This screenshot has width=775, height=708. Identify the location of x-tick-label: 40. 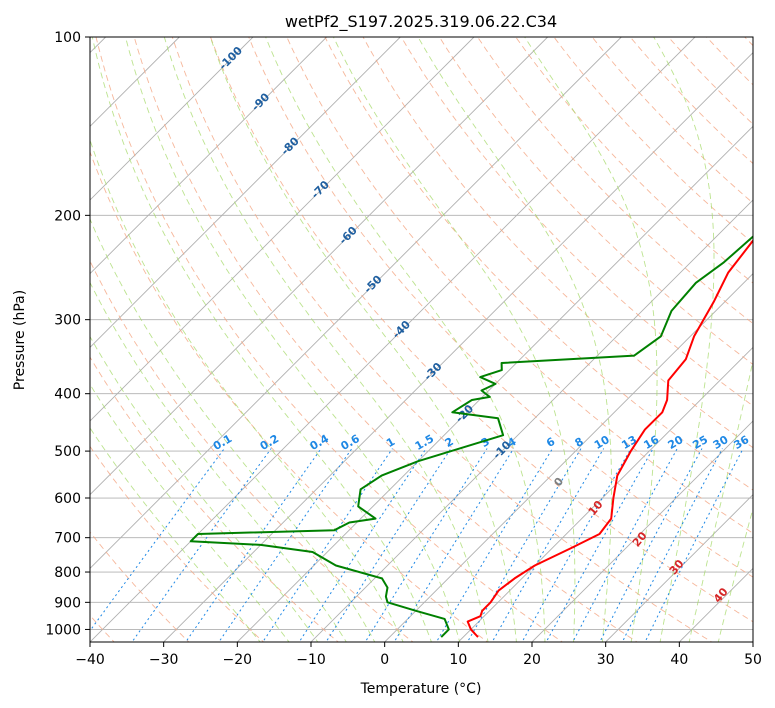
(679, 660).